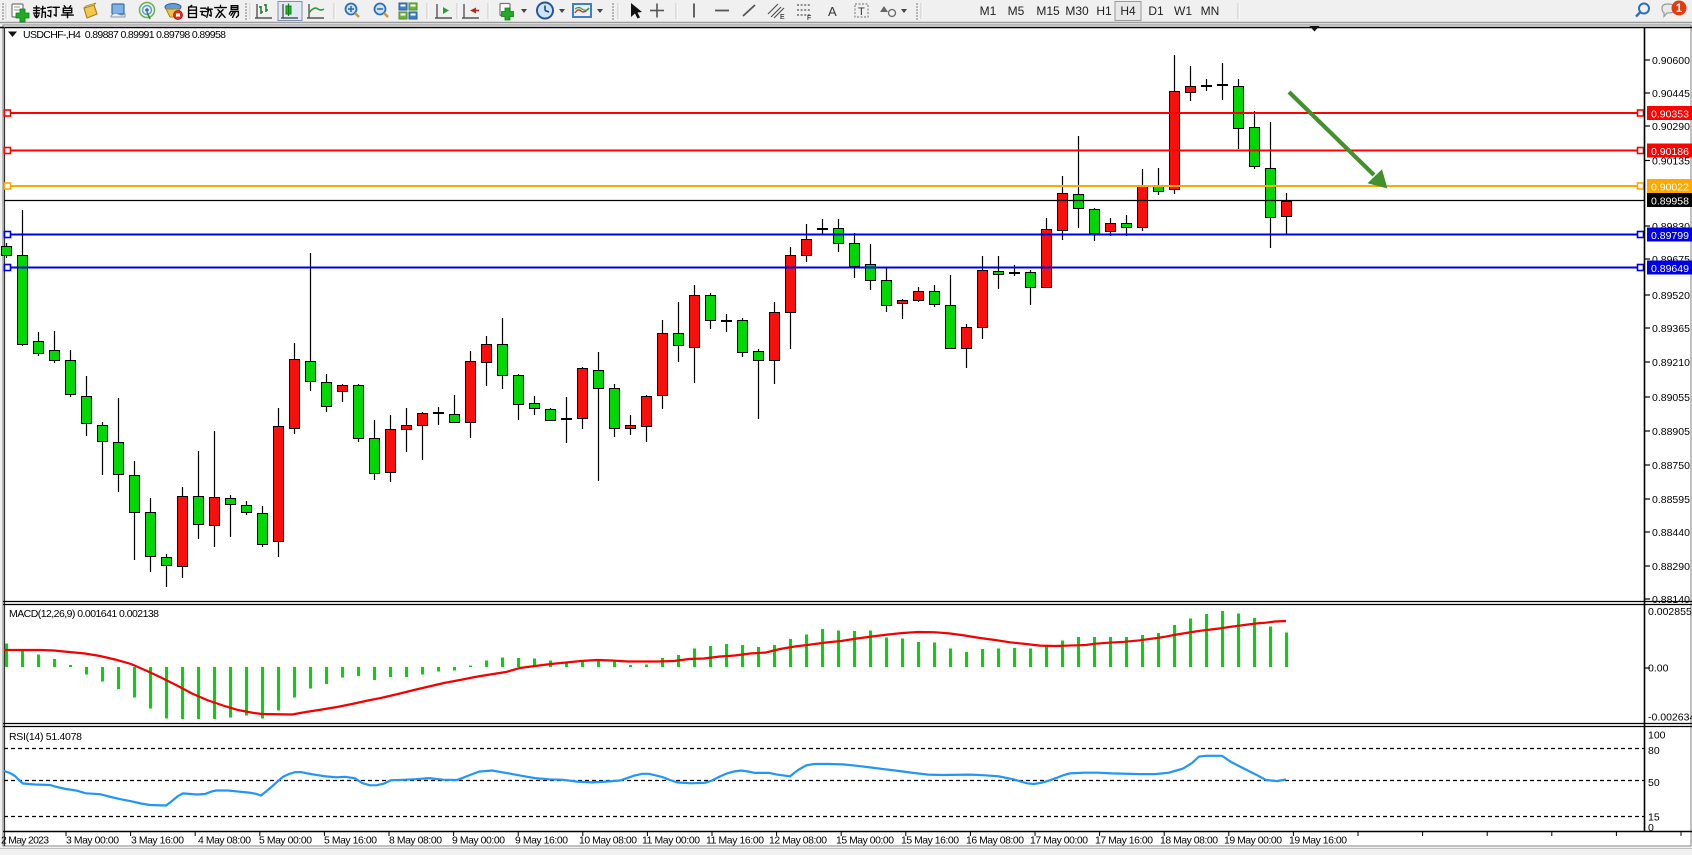  I want to click on svg-text: 0.88905, so click(1671, 432).